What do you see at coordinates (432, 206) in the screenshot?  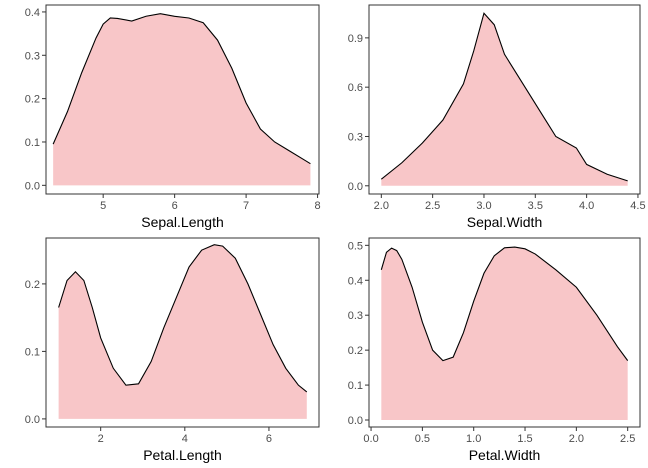 I see `x-tick-label-sepal-width: 2.5` at bounding box center [432, 206].